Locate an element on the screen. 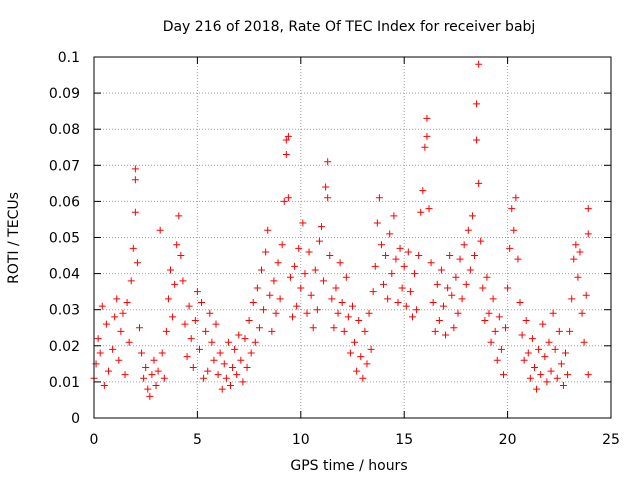 The height and width of the screenshot is (484, 640). y-tick-label: 0 is located at coordinates (75, 419).